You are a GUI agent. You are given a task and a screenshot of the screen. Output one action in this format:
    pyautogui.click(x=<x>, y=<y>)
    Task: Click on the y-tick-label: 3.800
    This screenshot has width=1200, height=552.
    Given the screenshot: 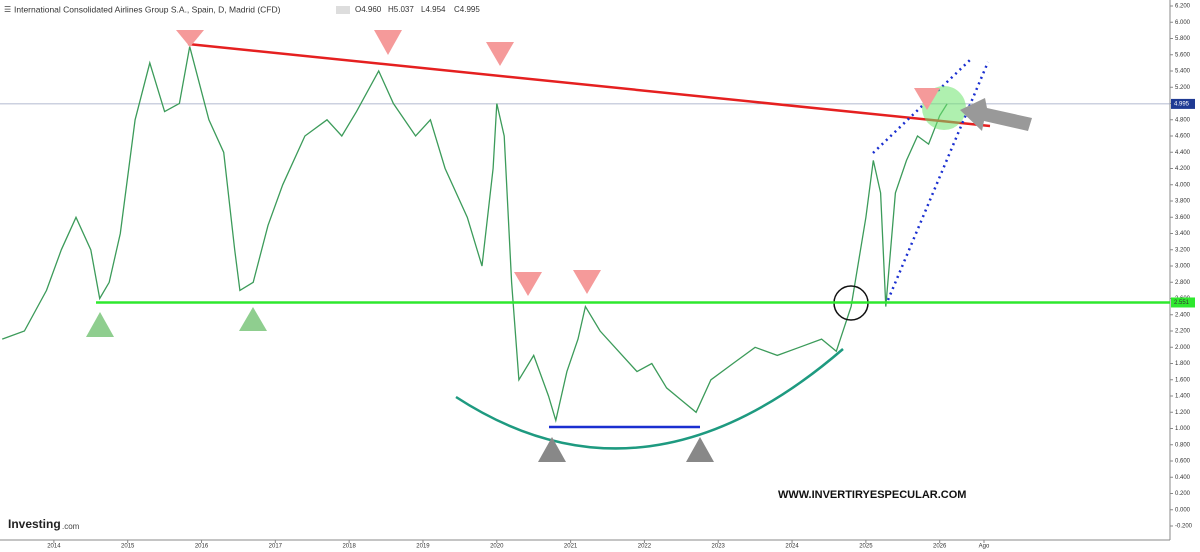 What is the action you would take?
    pyautogui.click(x=1183, y=202)
    